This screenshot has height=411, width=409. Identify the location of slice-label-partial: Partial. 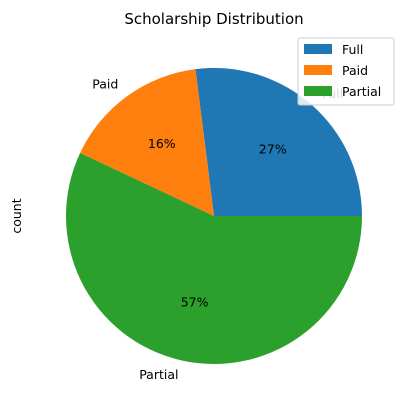
(158, 374).